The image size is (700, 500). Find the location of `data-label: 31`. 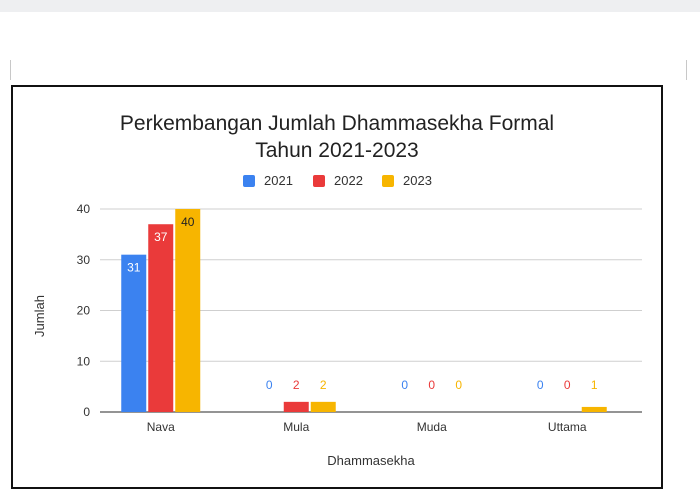

data-label: 31 is located at coordinates (134, 268).